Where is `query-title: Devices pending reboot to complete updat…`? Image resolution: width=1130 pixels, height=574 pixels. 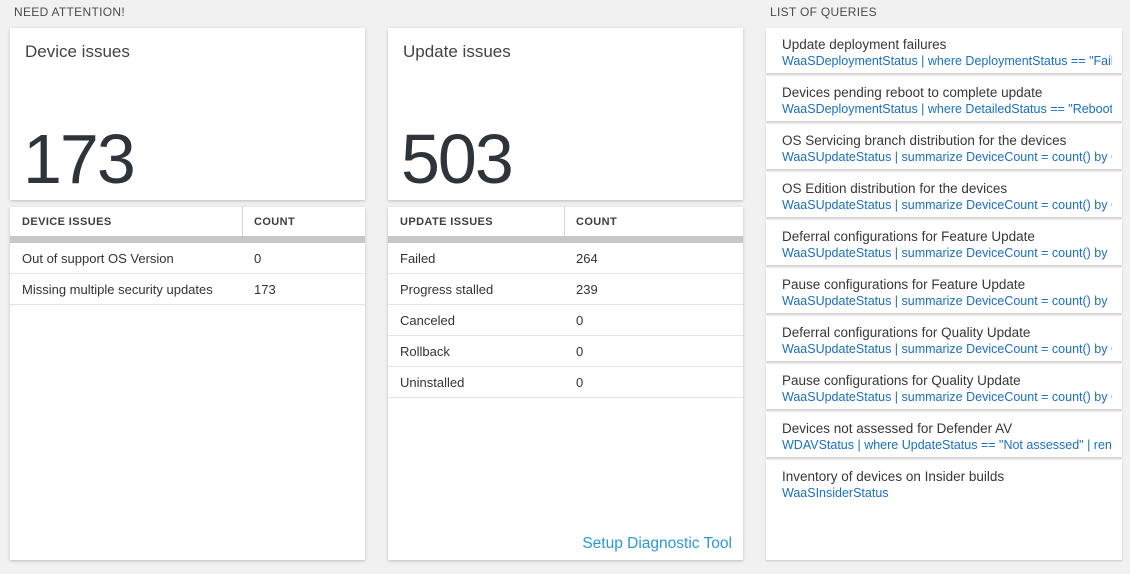
query-title: Devices pending reboot to complete updat… is located at coordinates (912, 92).